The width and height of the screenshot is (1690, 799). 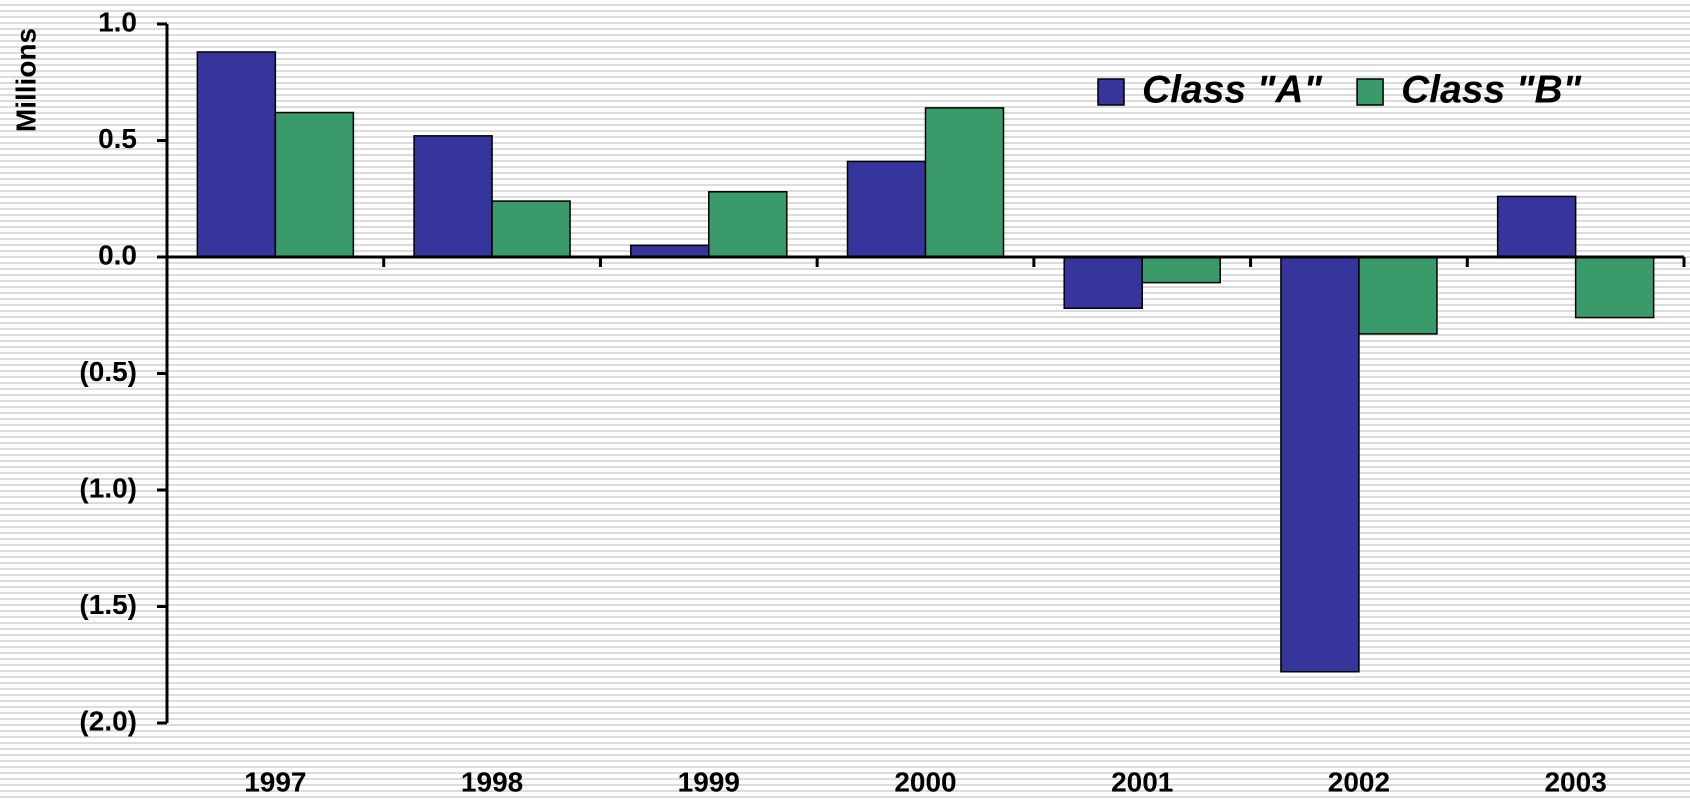 What do you see at coordinates (1575, 781) in the screenshot?
I see `x-tick-label: 2003` at bounding box center [1575, 781].